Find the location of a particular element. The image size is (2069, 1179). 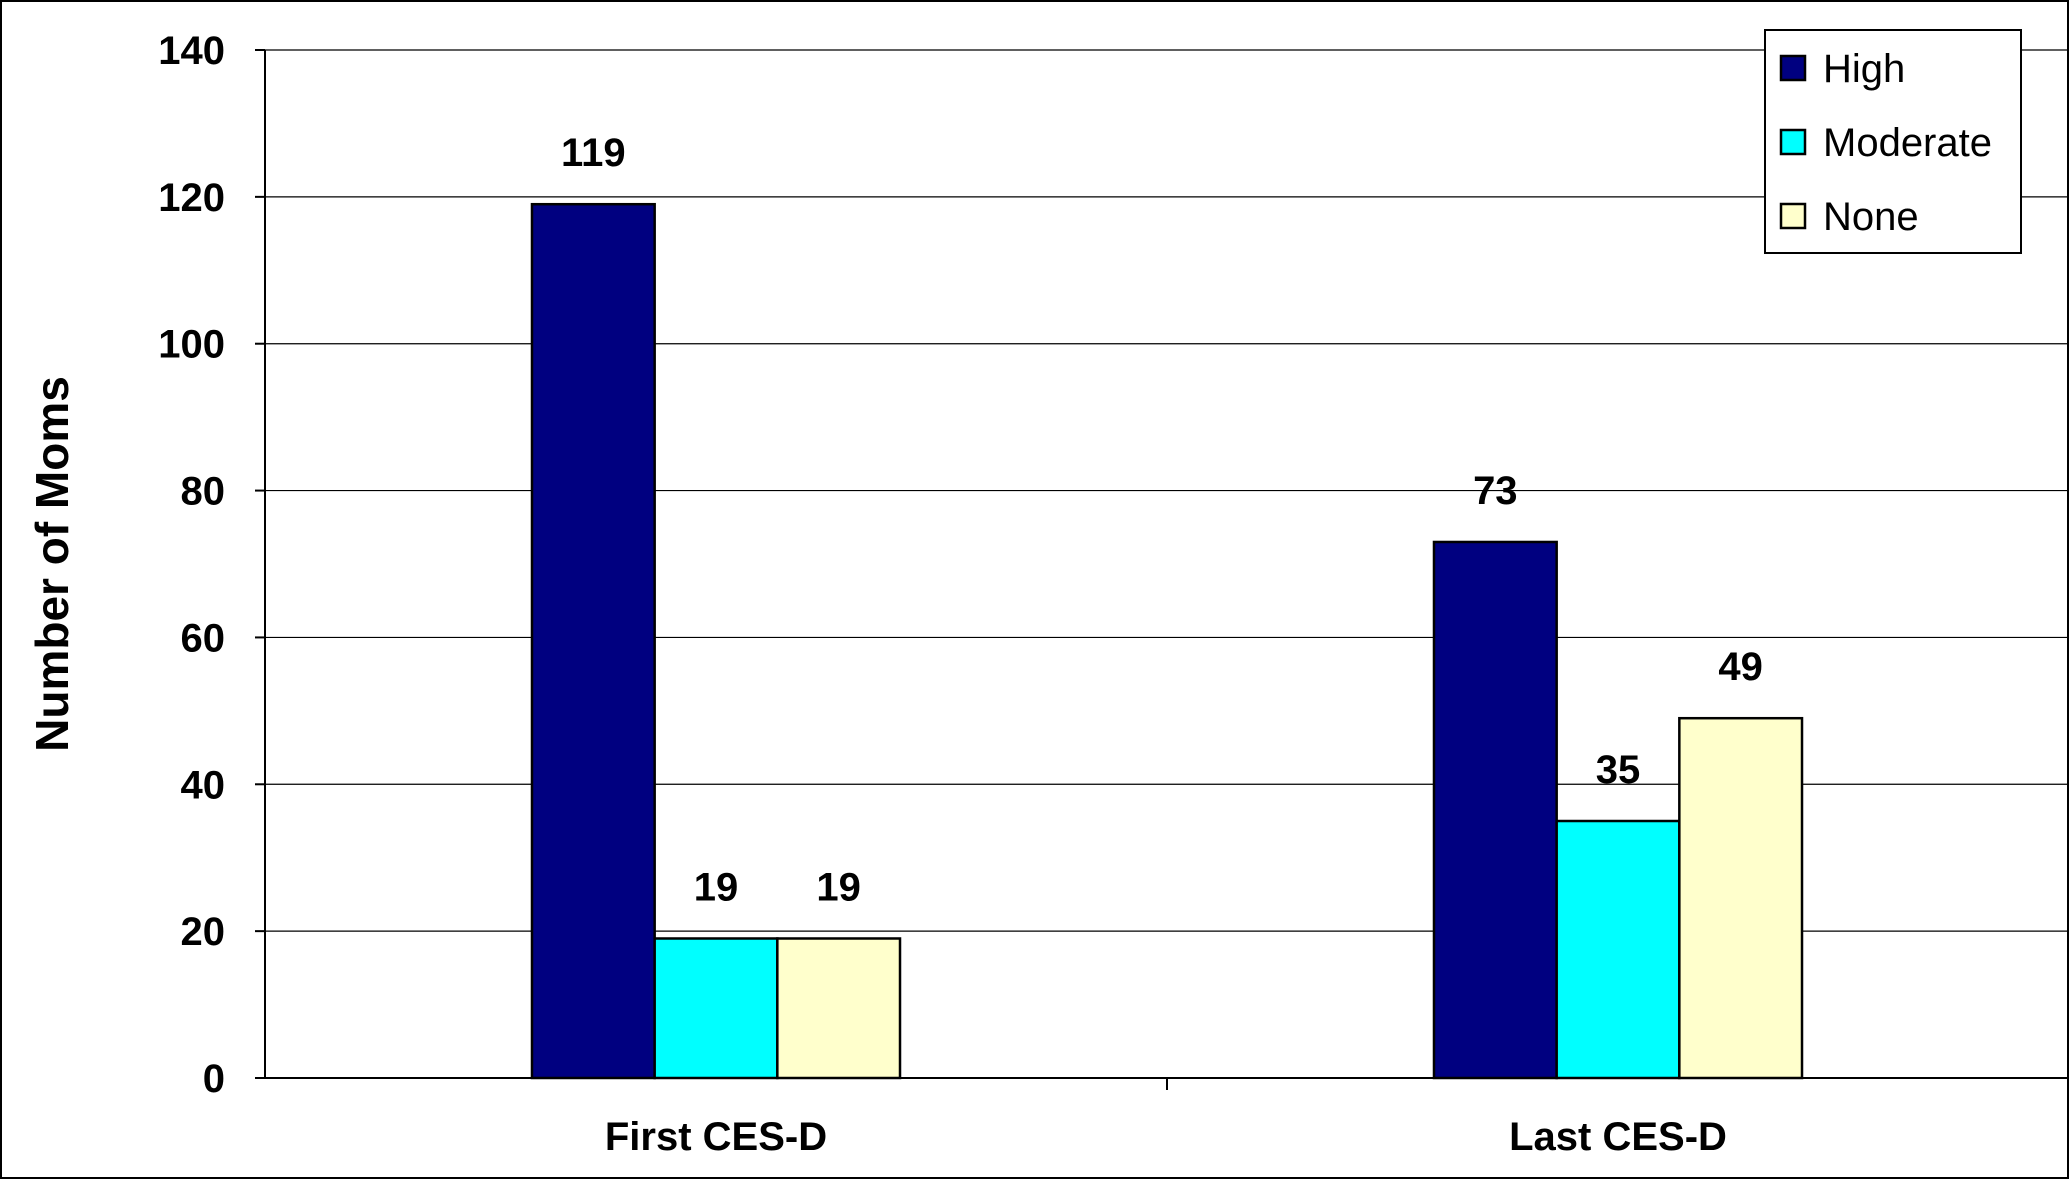

y-axis-title: Number of Moms is located at coordinates (52, 564).